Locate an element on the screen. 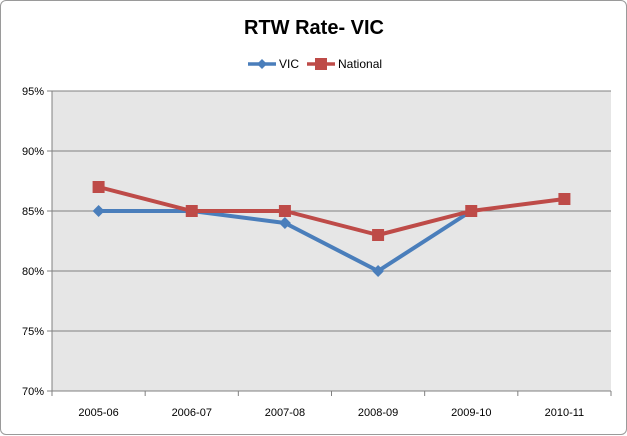 This screenshot has height=436, width=627. x-tick-label: 2008-09 is located at coordinates (378, 413).